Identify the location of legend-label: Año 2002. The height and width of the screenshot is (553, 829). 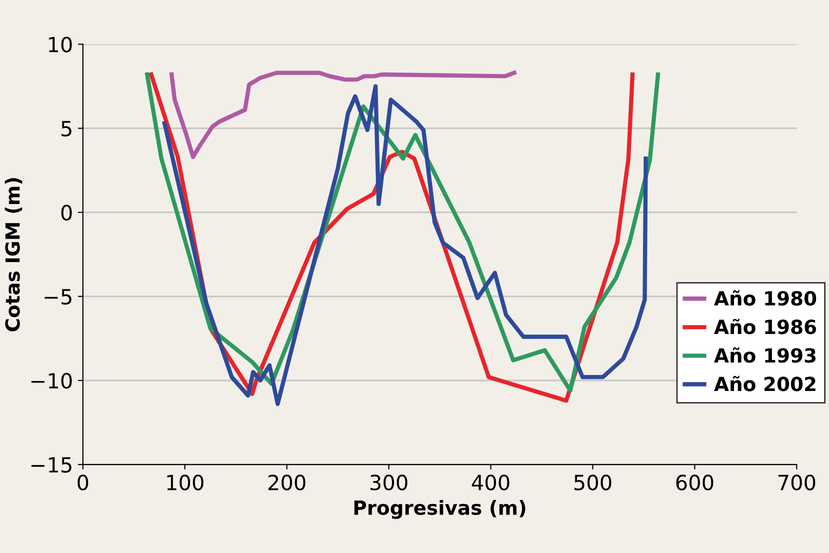
(765, 384).